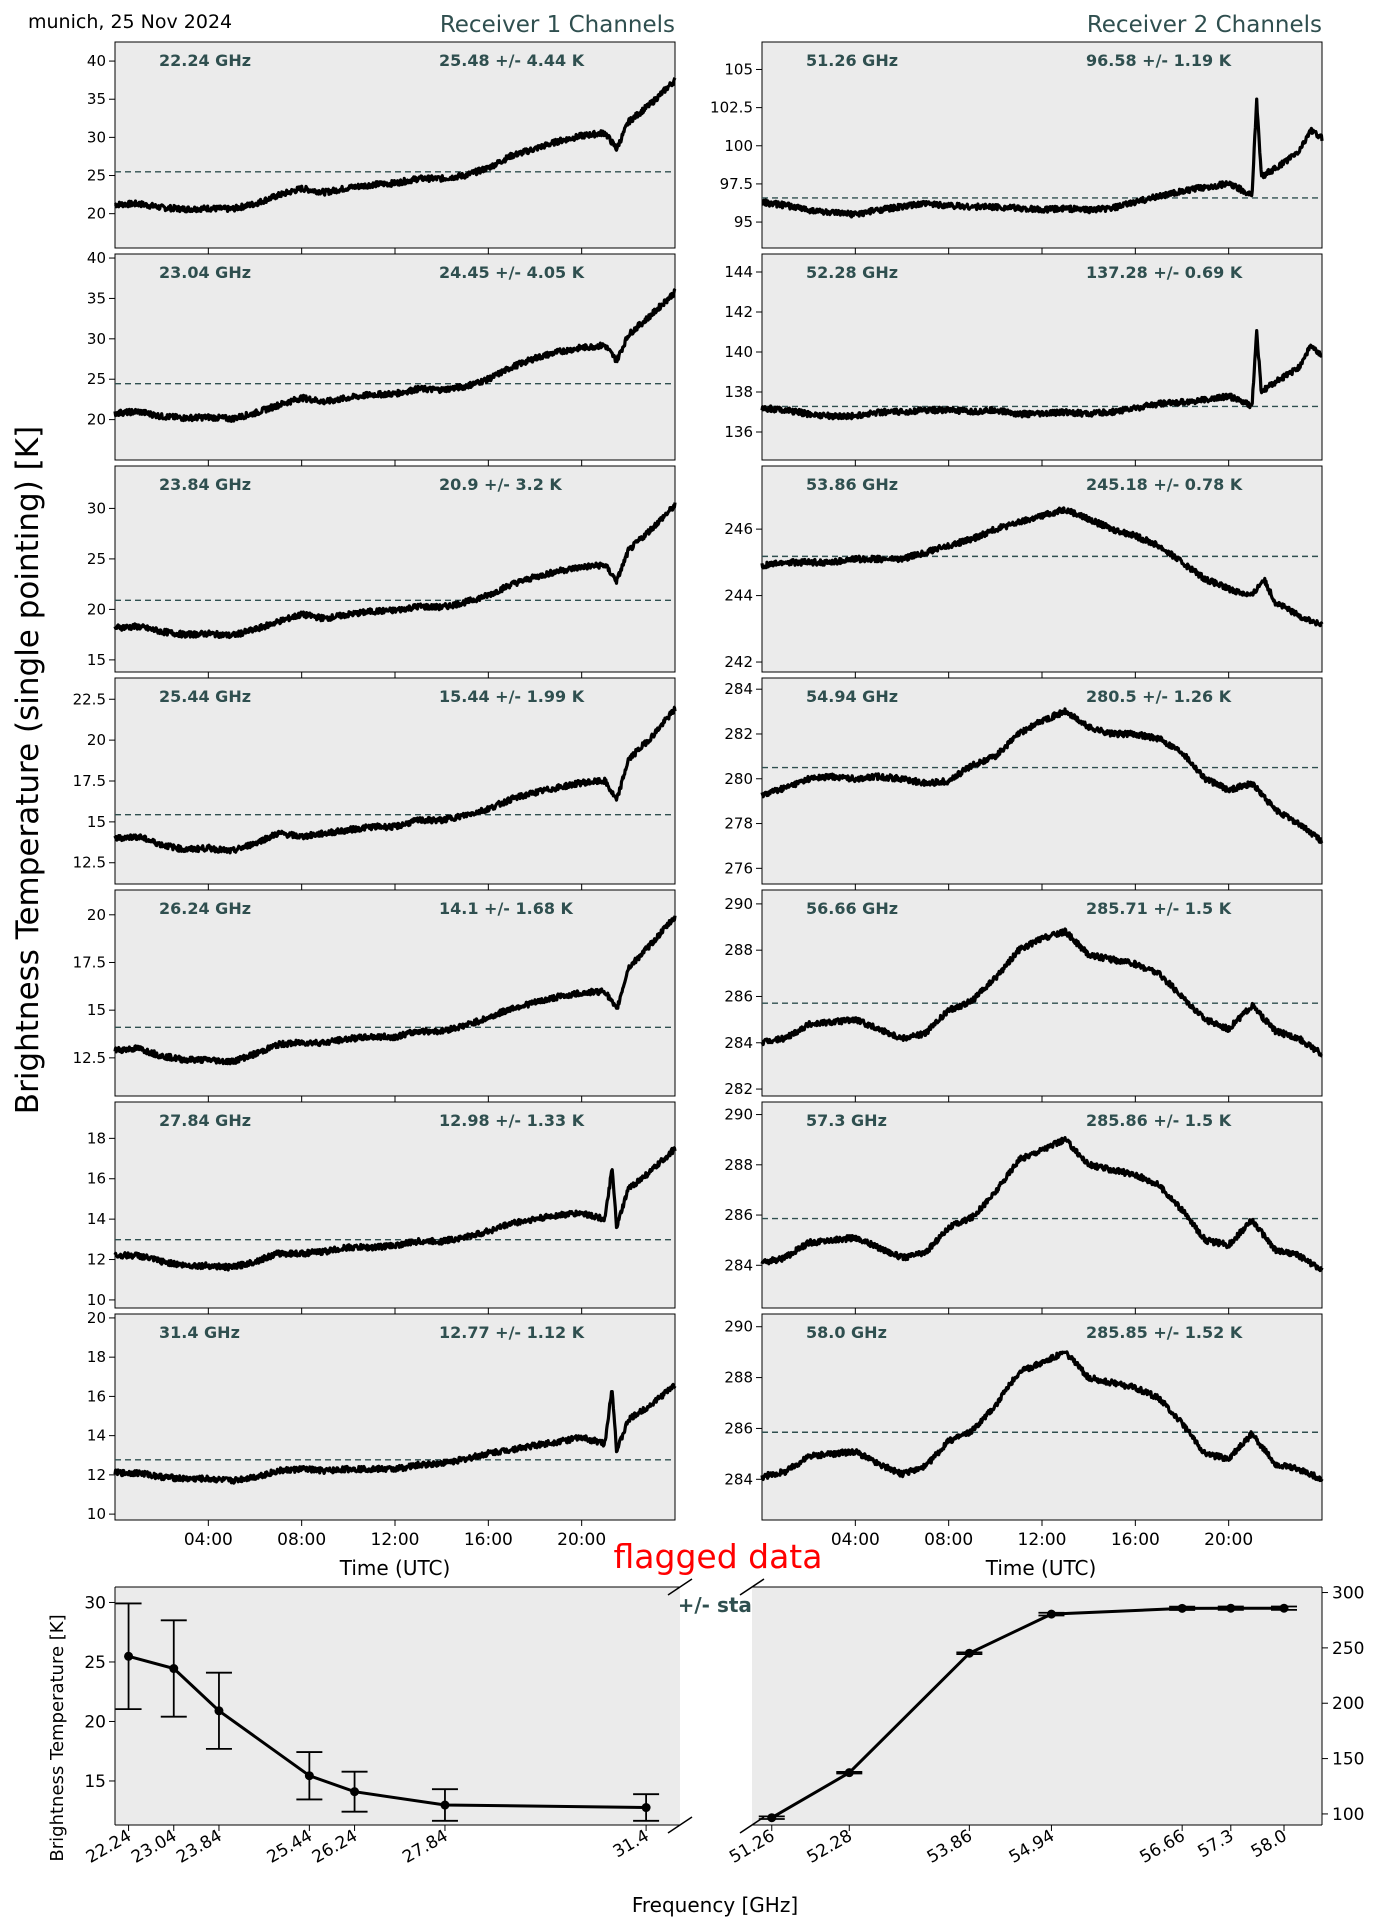 This screenshot has height=1927, width=1384. I want to click on channel-label: 23.84 GHz, so click(205, 484).